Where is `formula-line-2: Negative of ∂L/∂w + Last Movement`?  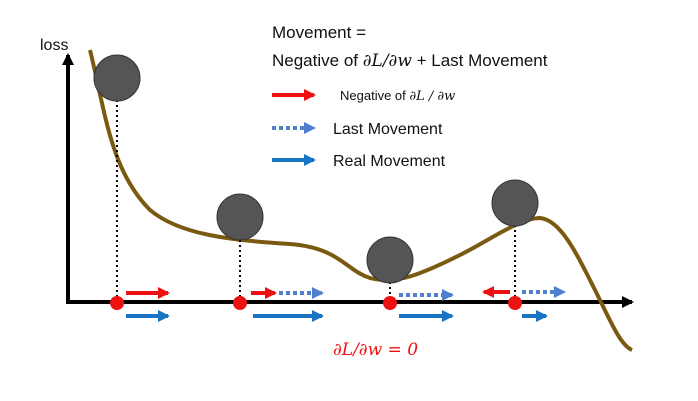 formula-line-2: Negative of ∂L/∂w + Last Movement is located at coordinates (410, 61).